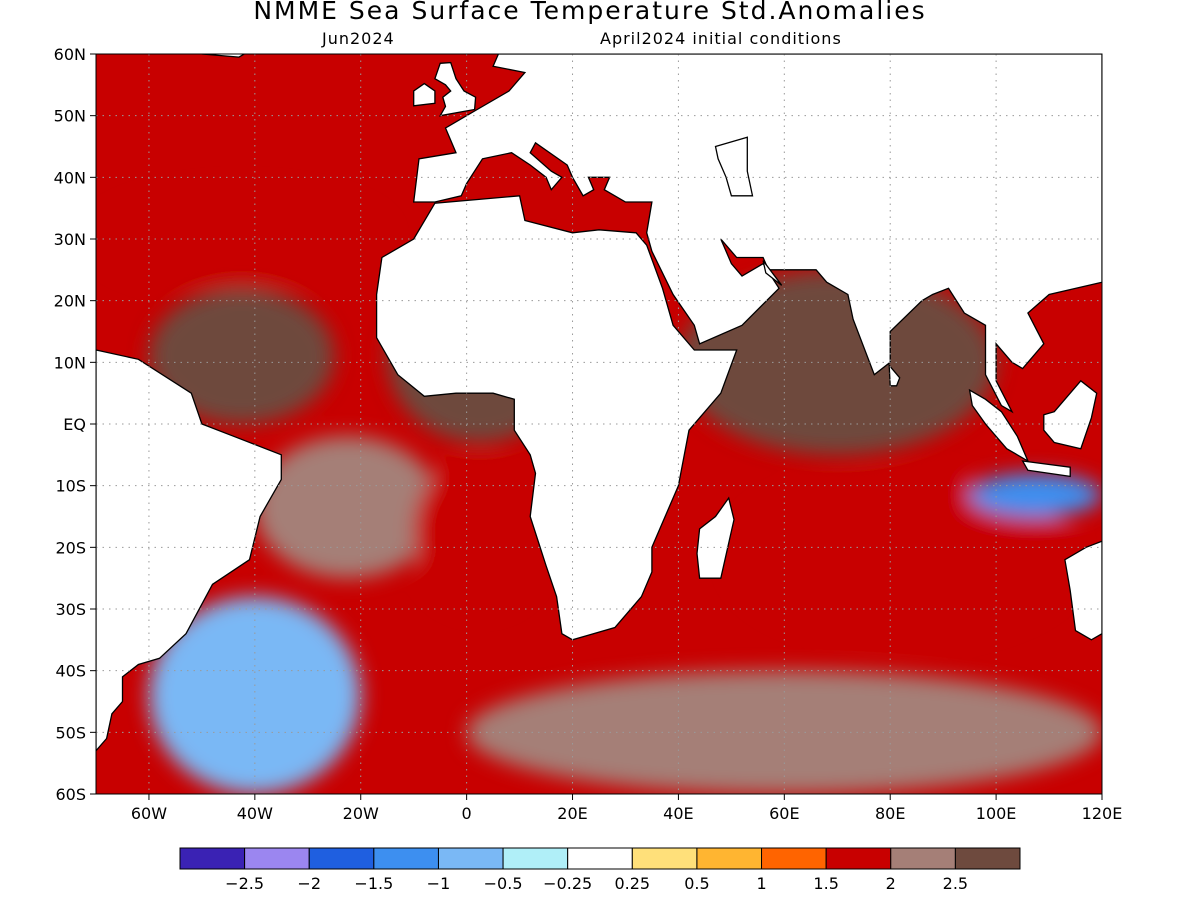  Describe the element at coordinates (696, 883) in the screenshot. I see `legend-label: 0.5` at that location.